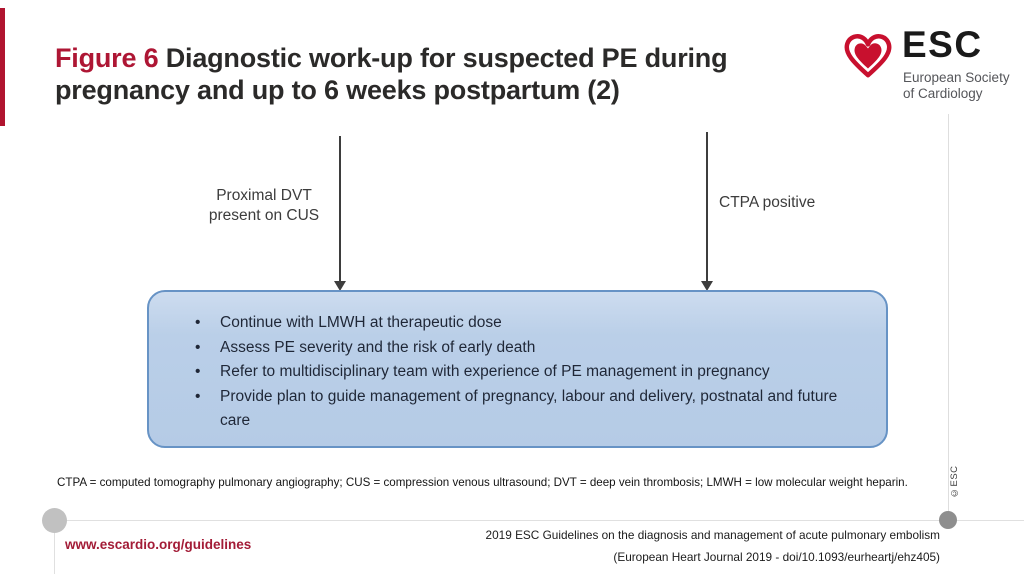 The height and width of the screenshot is (574, 1024). What do you see at coordinates (54, 520) in the screenshot?
I see `footer-left-dot` at bounding box center [54, 520].